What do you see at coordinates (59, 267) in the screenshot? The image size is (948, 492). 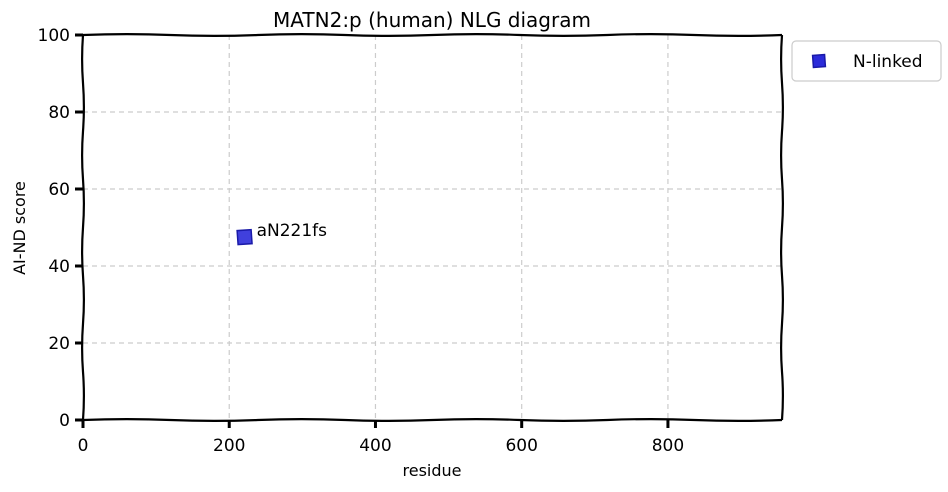 I see `y-tick-label: 40` at bounding box center [59, 267].